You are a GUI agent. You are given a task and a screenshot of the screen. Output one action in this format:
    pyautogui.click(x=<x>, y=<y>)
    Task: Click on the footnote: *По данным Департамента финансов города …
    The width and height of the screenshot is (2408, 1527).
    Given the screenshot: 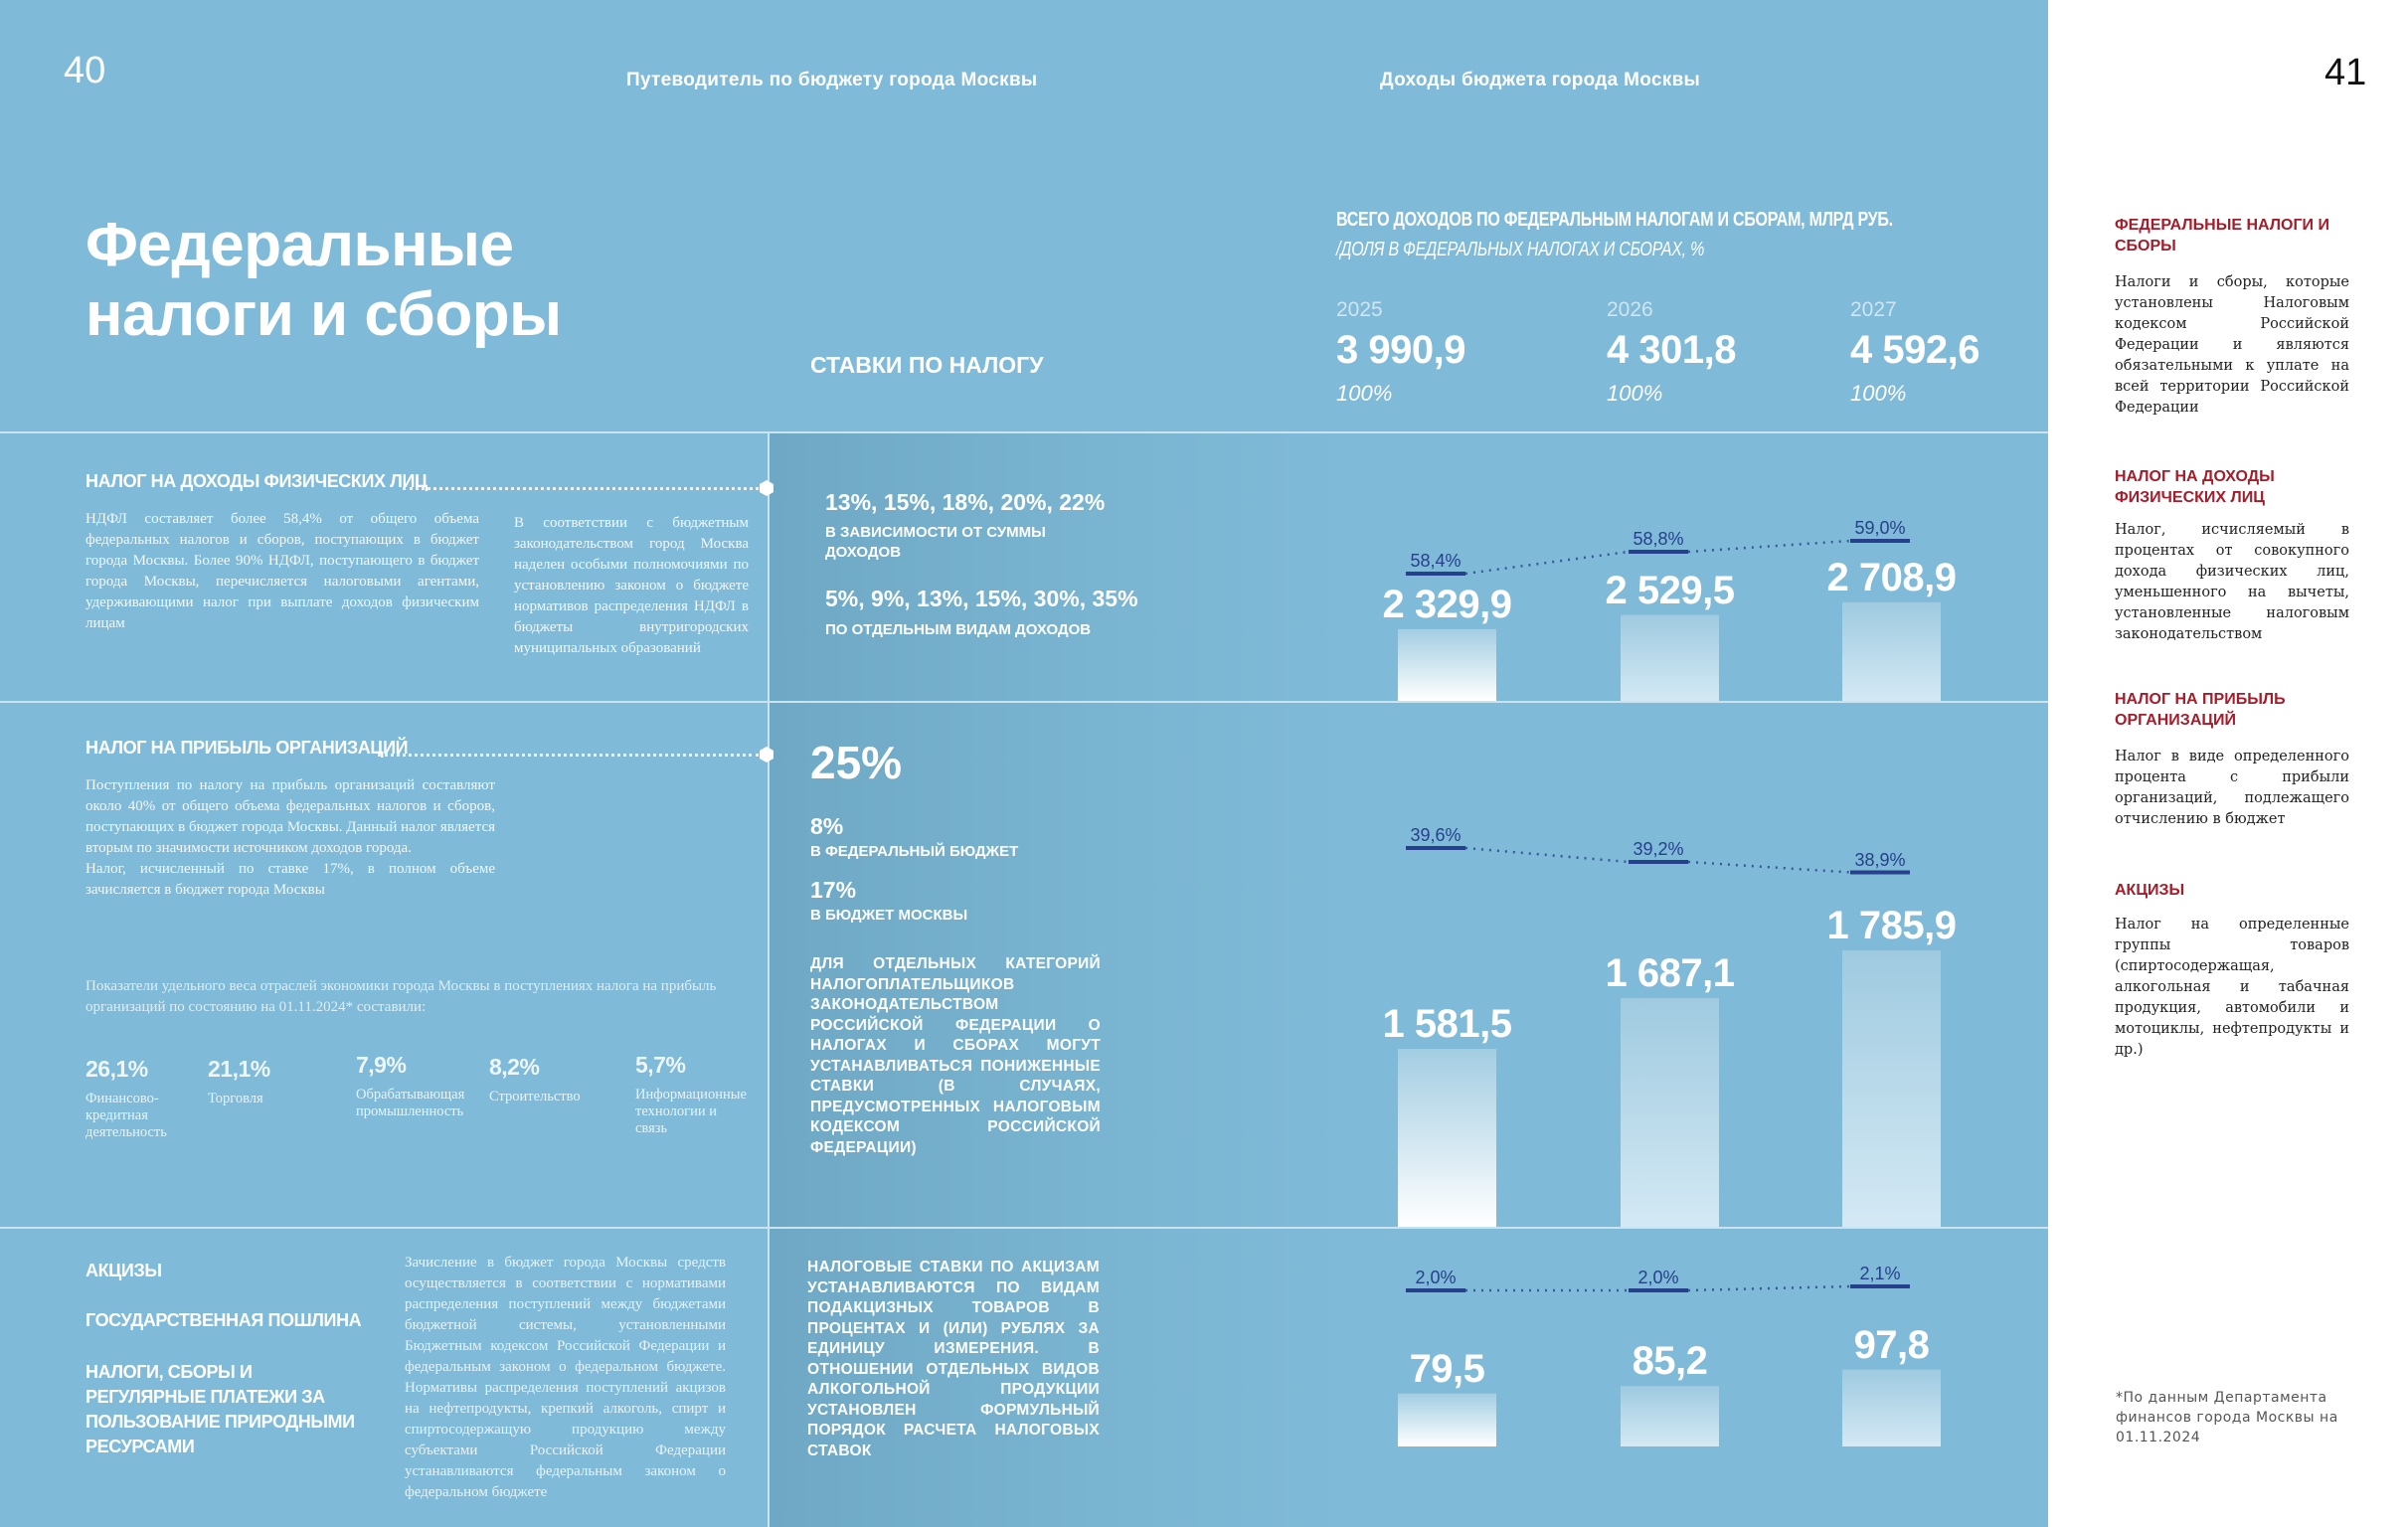 What is the action you would take?
    pyautogui.click(x=2227, y=1417)
    